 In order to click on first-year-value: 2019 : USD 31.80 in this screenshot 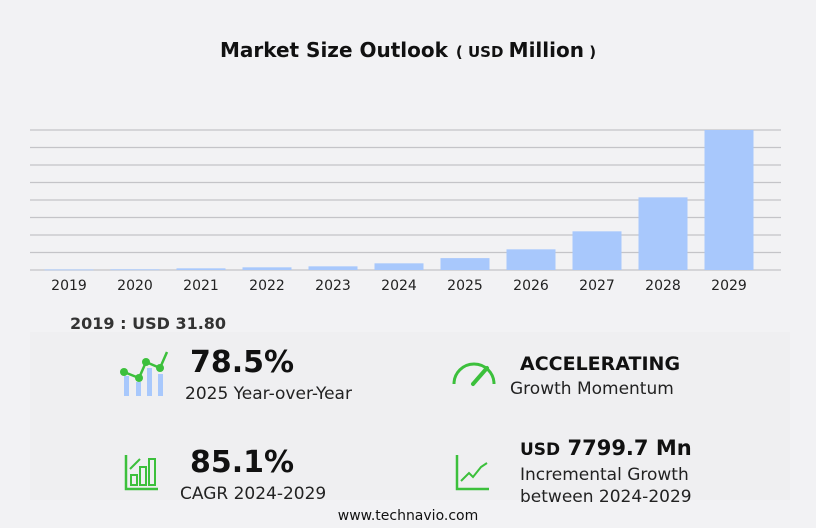, I will do `click(148, 323)`.